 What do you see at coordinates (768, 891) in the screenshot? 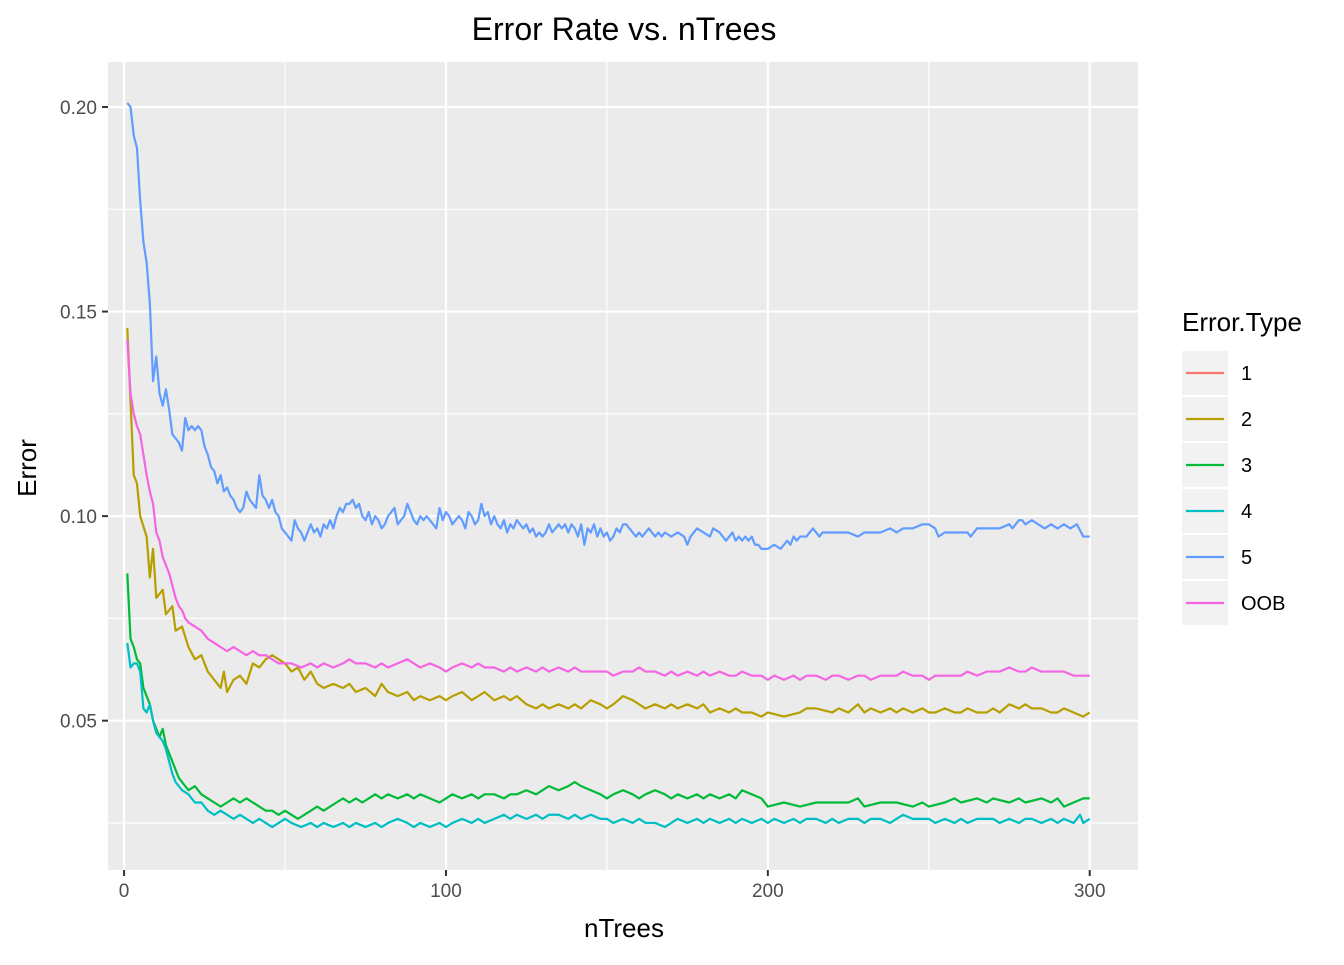
I see `x-tick-label: 200` at bounding box center [768, 891].